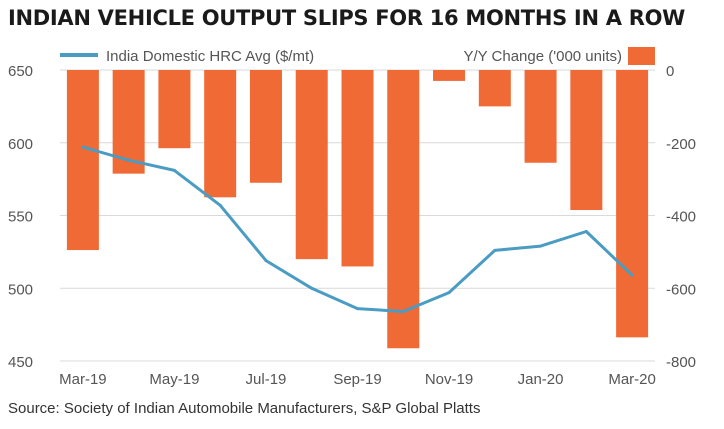  What do you see at coordinates (20, 71) in the screenshot?
I see `y-left-tick-label: 650` at bounding box center [20, 71].